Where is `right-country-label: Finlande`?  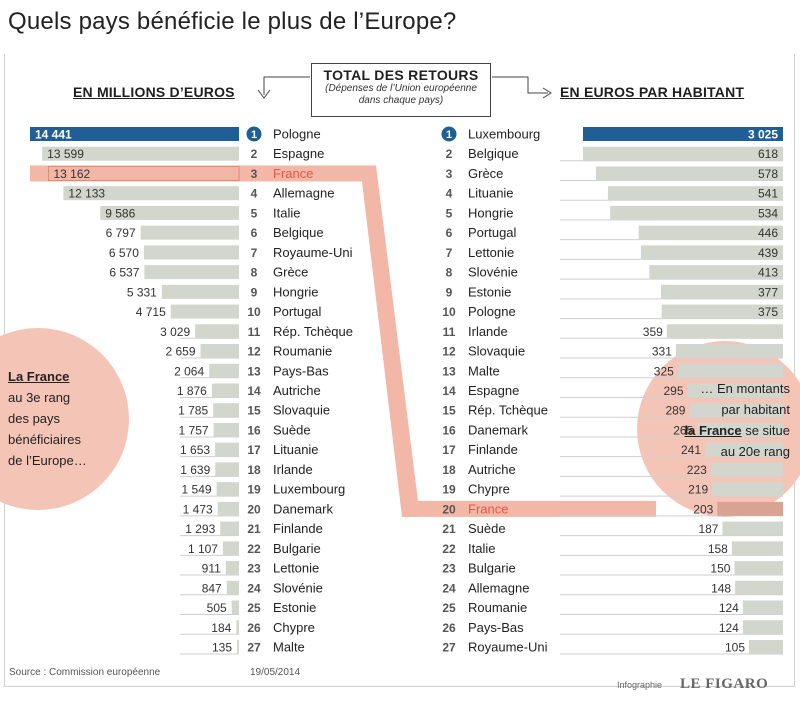 right-country-label: Finlande is located at coordinates (493, 449).